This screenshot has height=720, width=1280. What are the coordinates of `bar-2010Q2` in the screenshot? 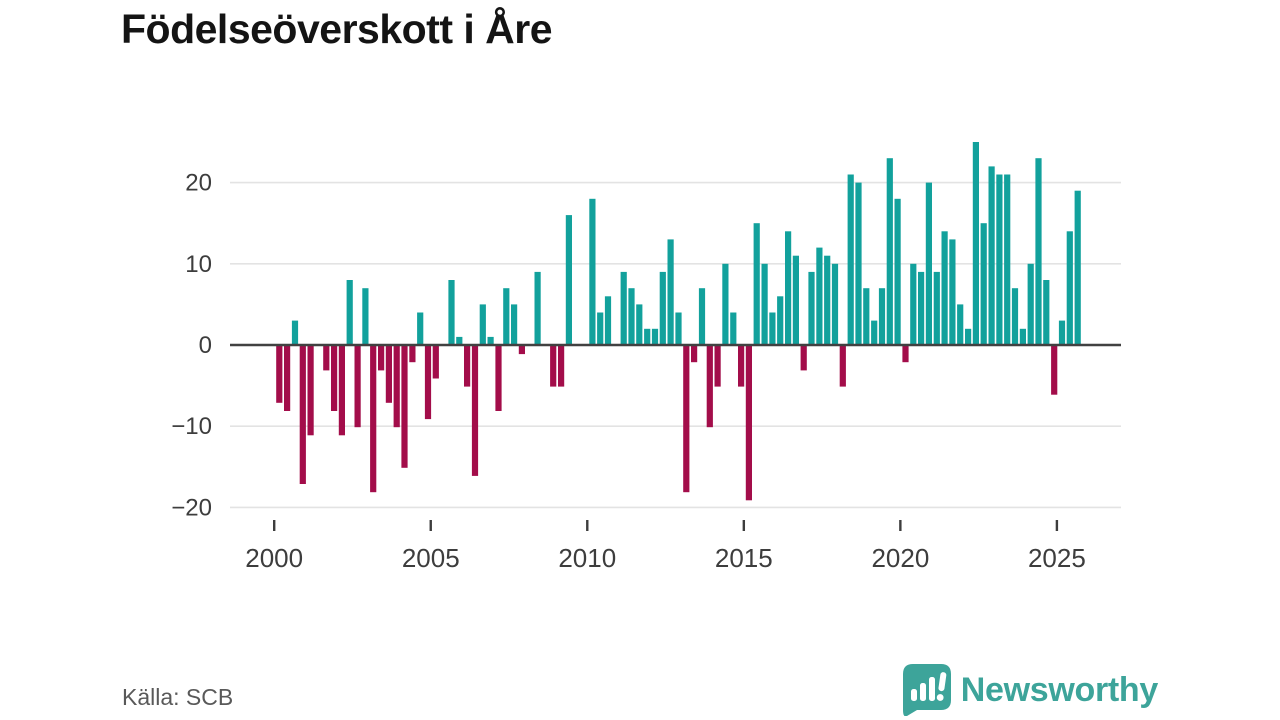 It's located at (600, 328).